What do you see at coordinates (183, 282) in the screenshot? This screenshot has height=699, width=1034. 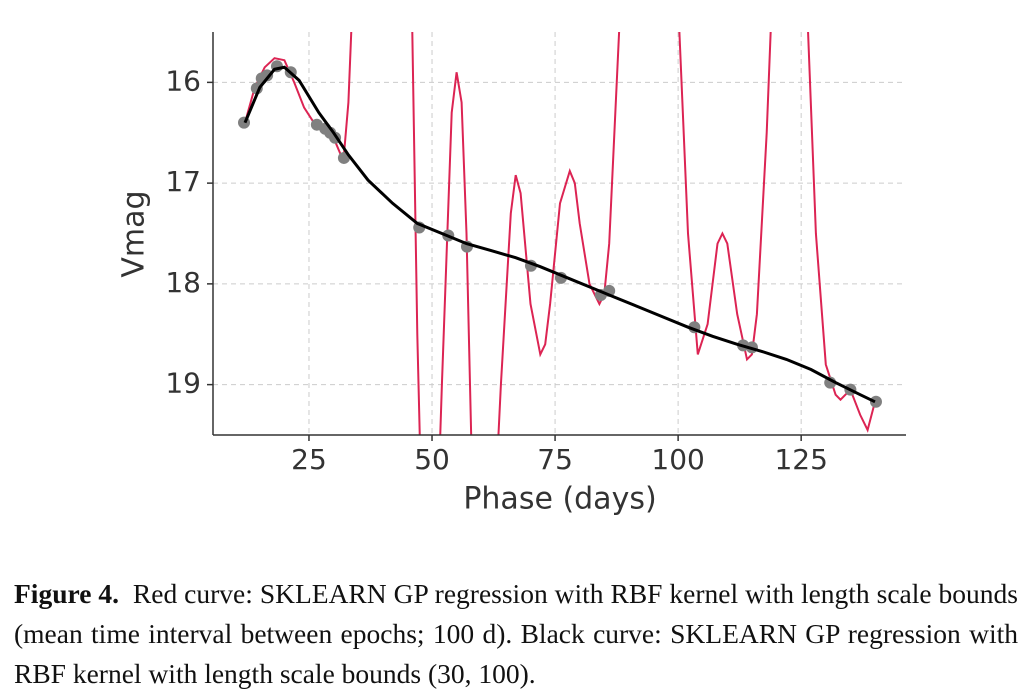 I see `y-tick-label: 18` at bounding box center [183, 282].